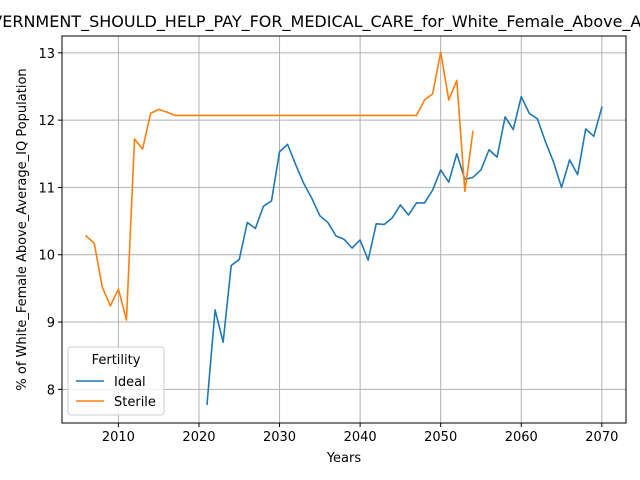 The height and width of the screenshot is (480, 640). Describe the element at coordinates (118, 437) in the screenshot. I see `x-tick-label: 2010` at that location.